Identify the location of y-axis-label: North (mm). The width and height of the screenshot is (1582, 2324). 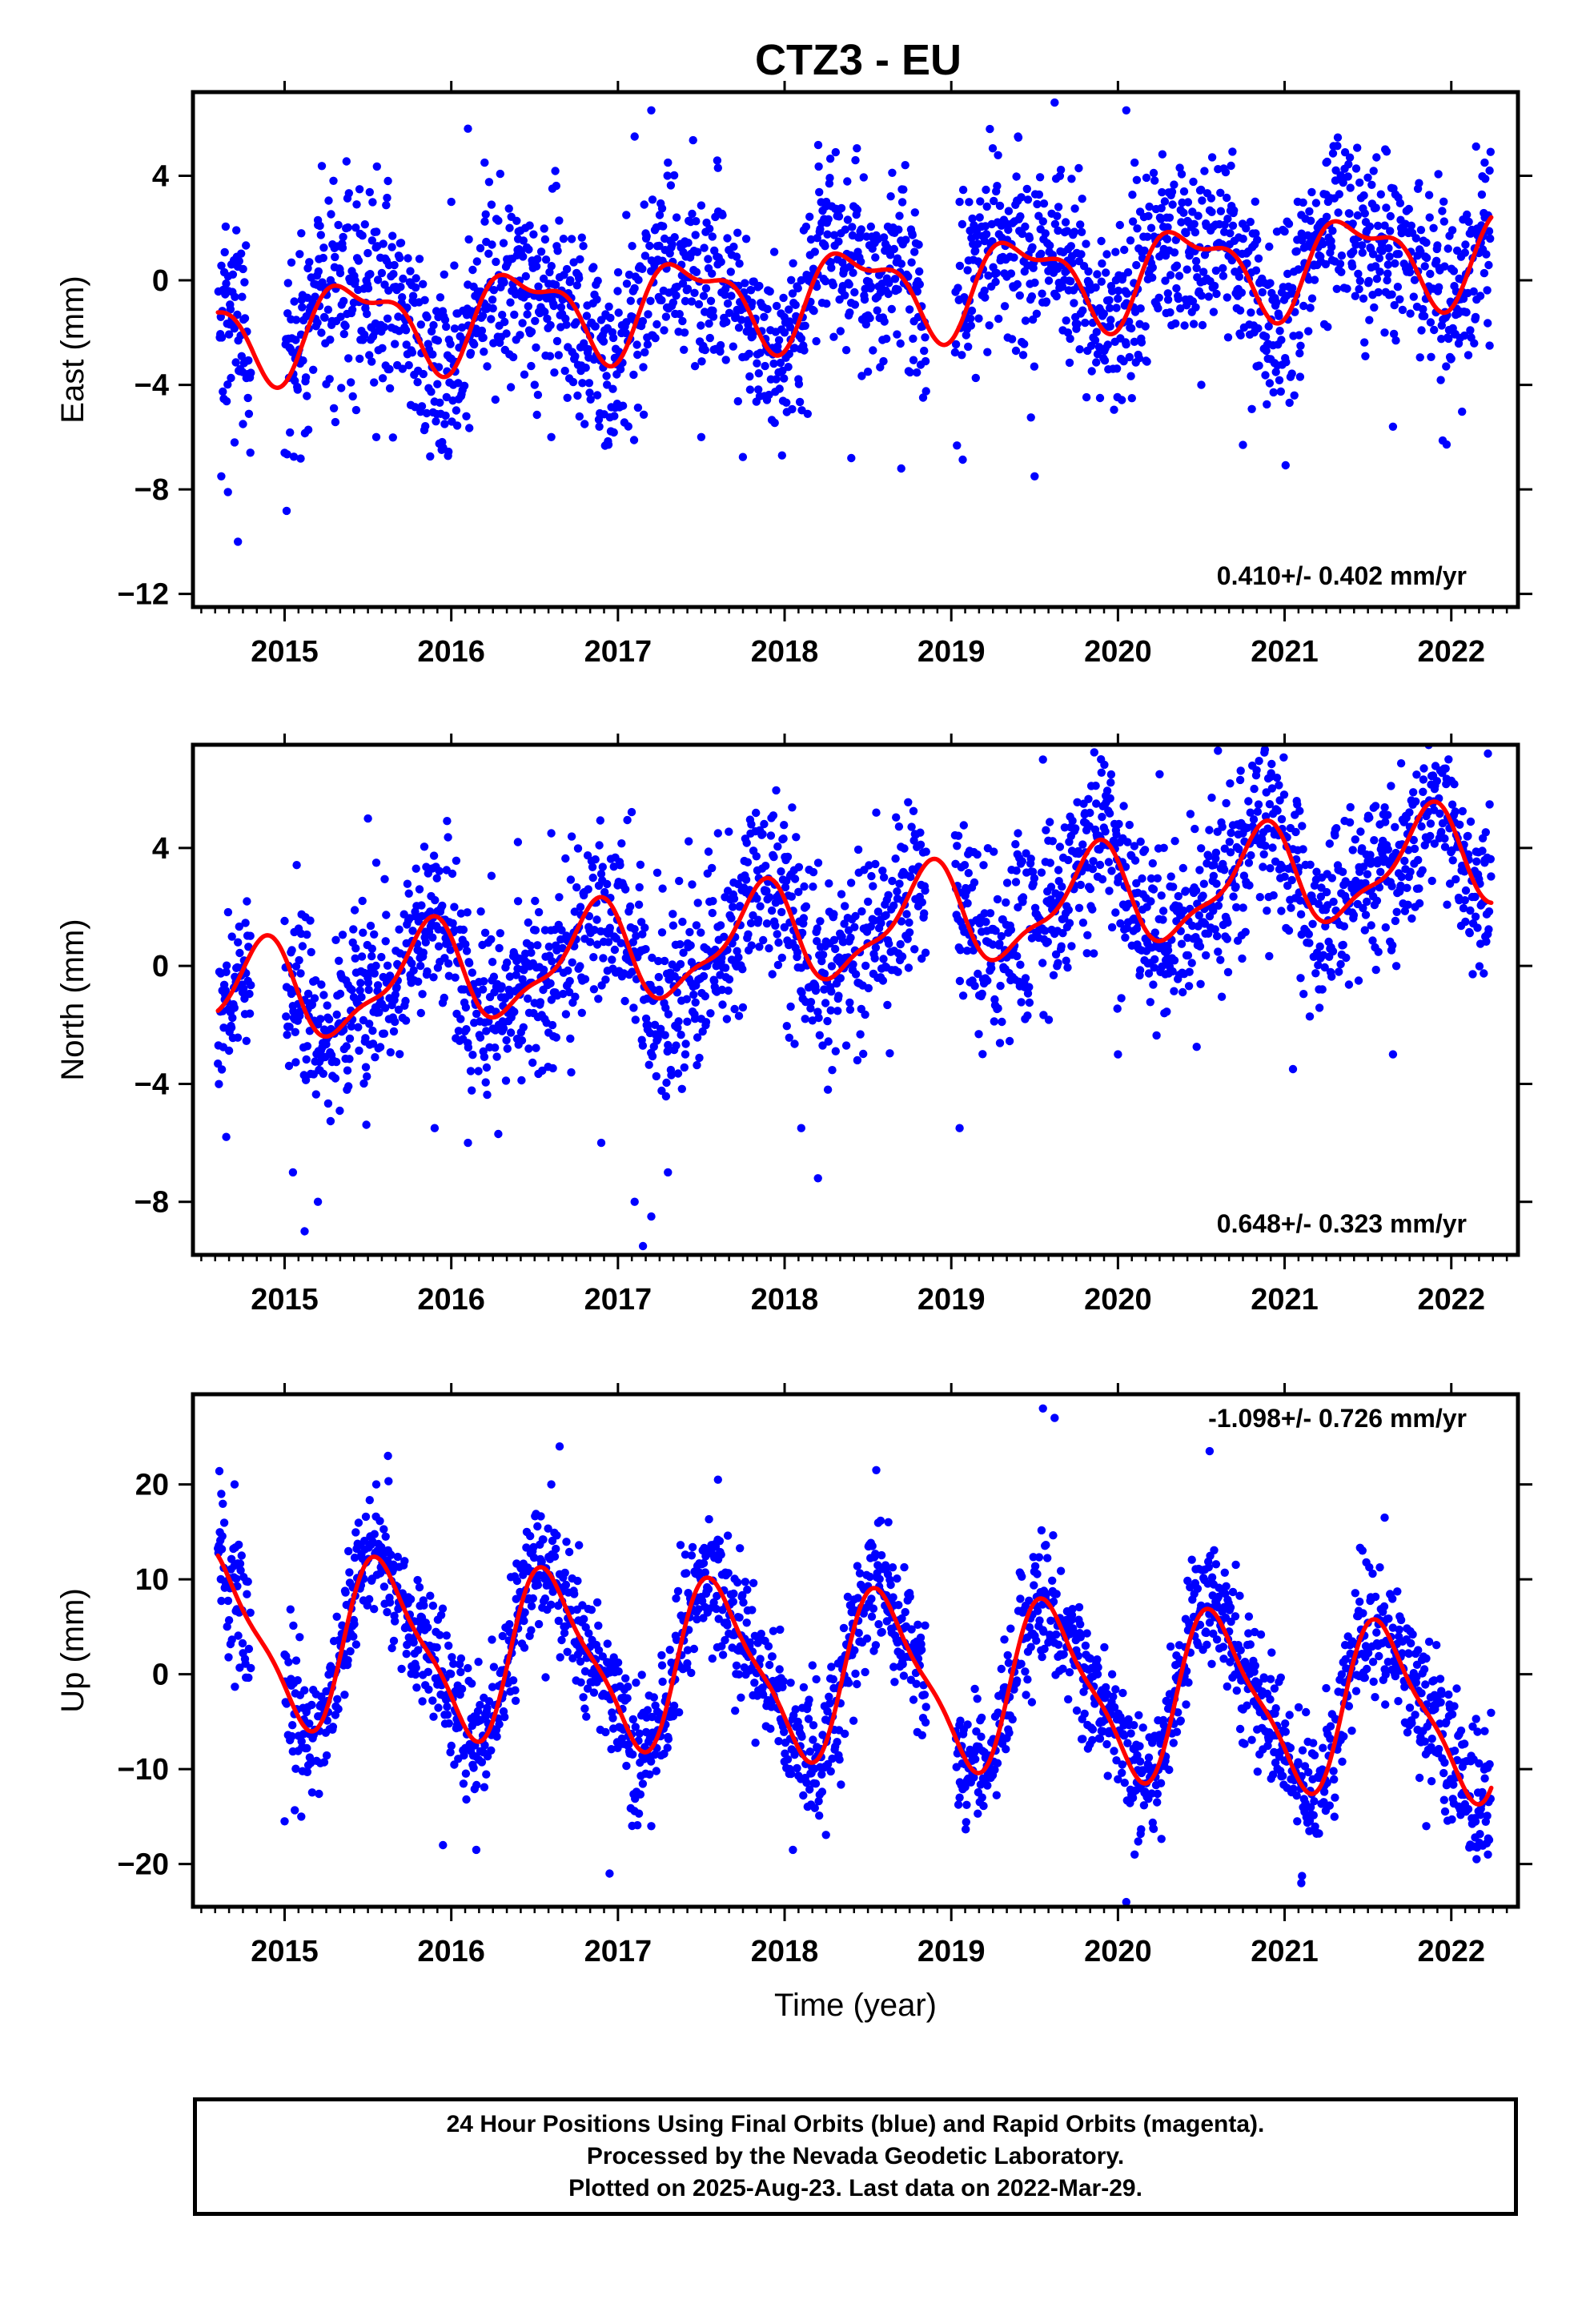
(72, 1000).